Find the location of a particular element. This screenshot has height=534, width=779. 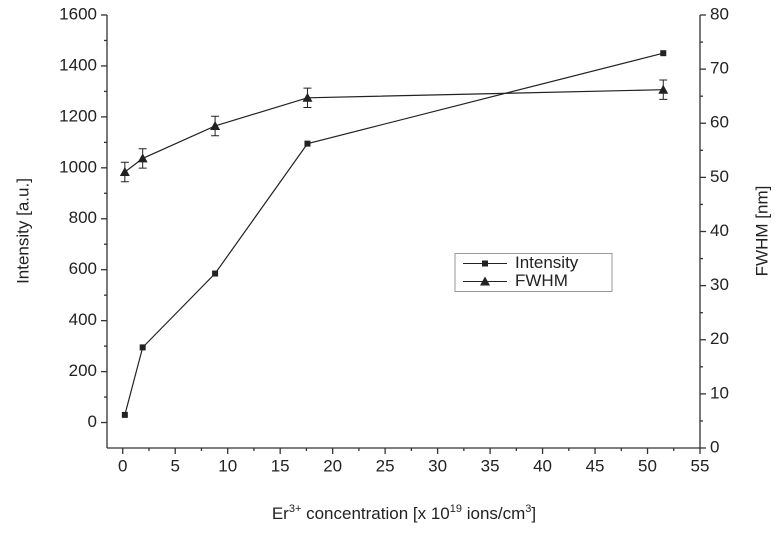

y-tick-label: 200 is located at coordinates (83, 370).